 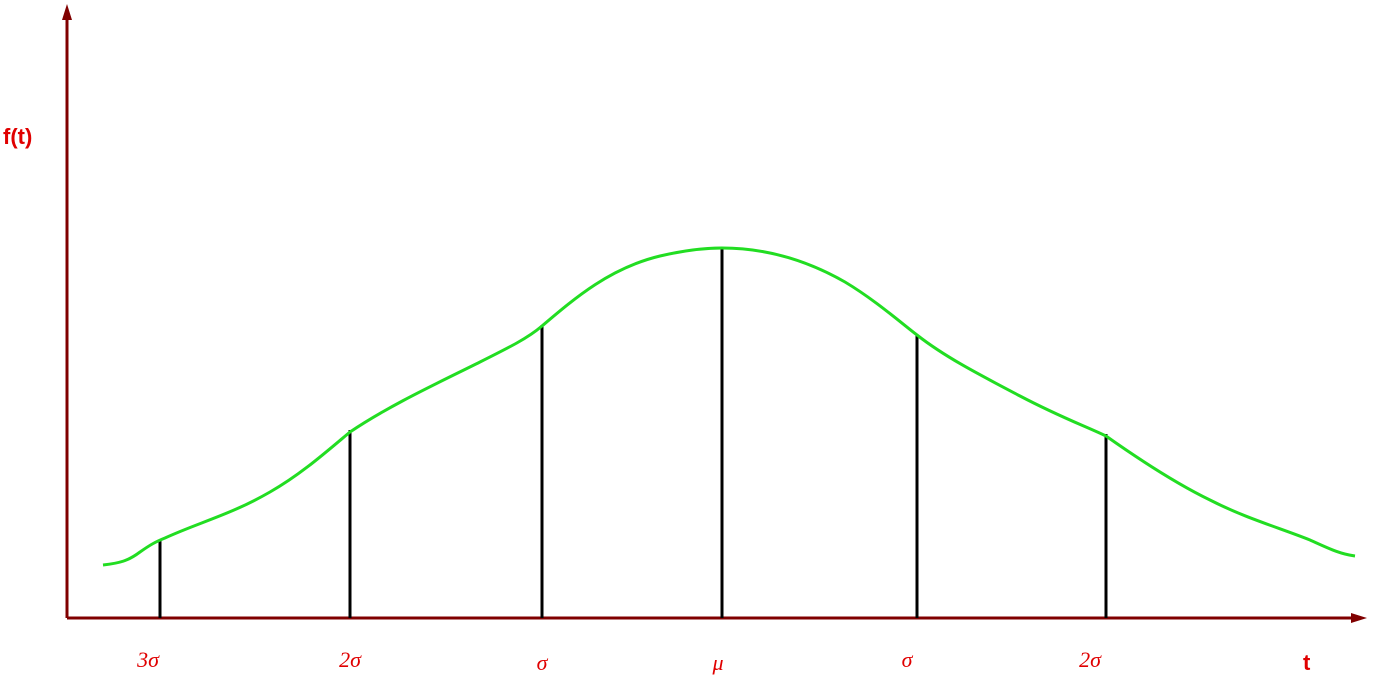 What do you see at coordinates (17, 136) in the screenshot?
I see `y-axis-label: f(t)` at bounding box center [17, 136].